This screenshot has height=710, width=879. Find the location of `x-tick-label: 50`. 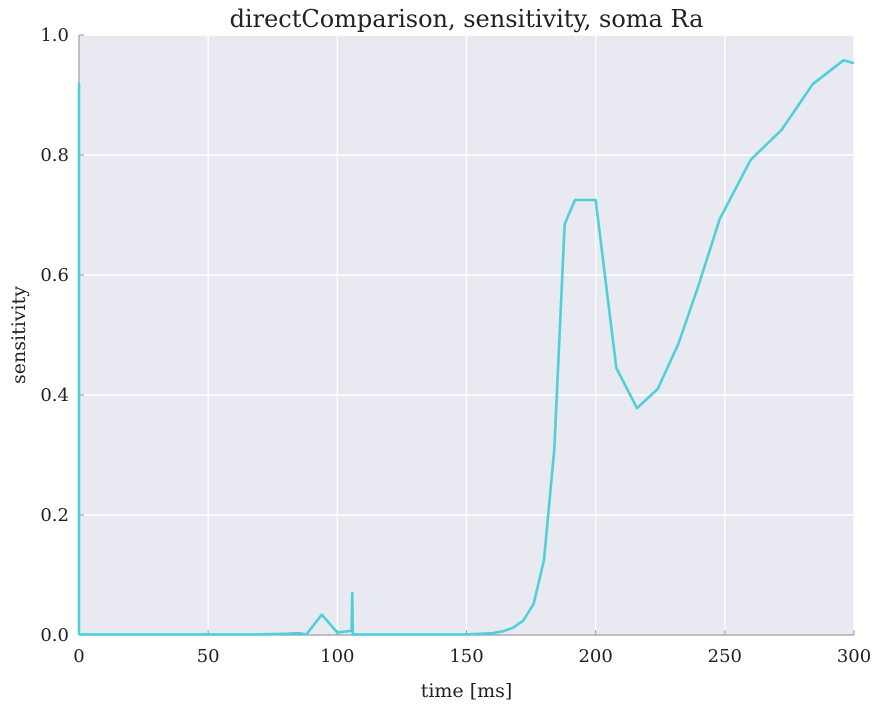

x-tick-label: 50 is located at coordinates (208, 656).